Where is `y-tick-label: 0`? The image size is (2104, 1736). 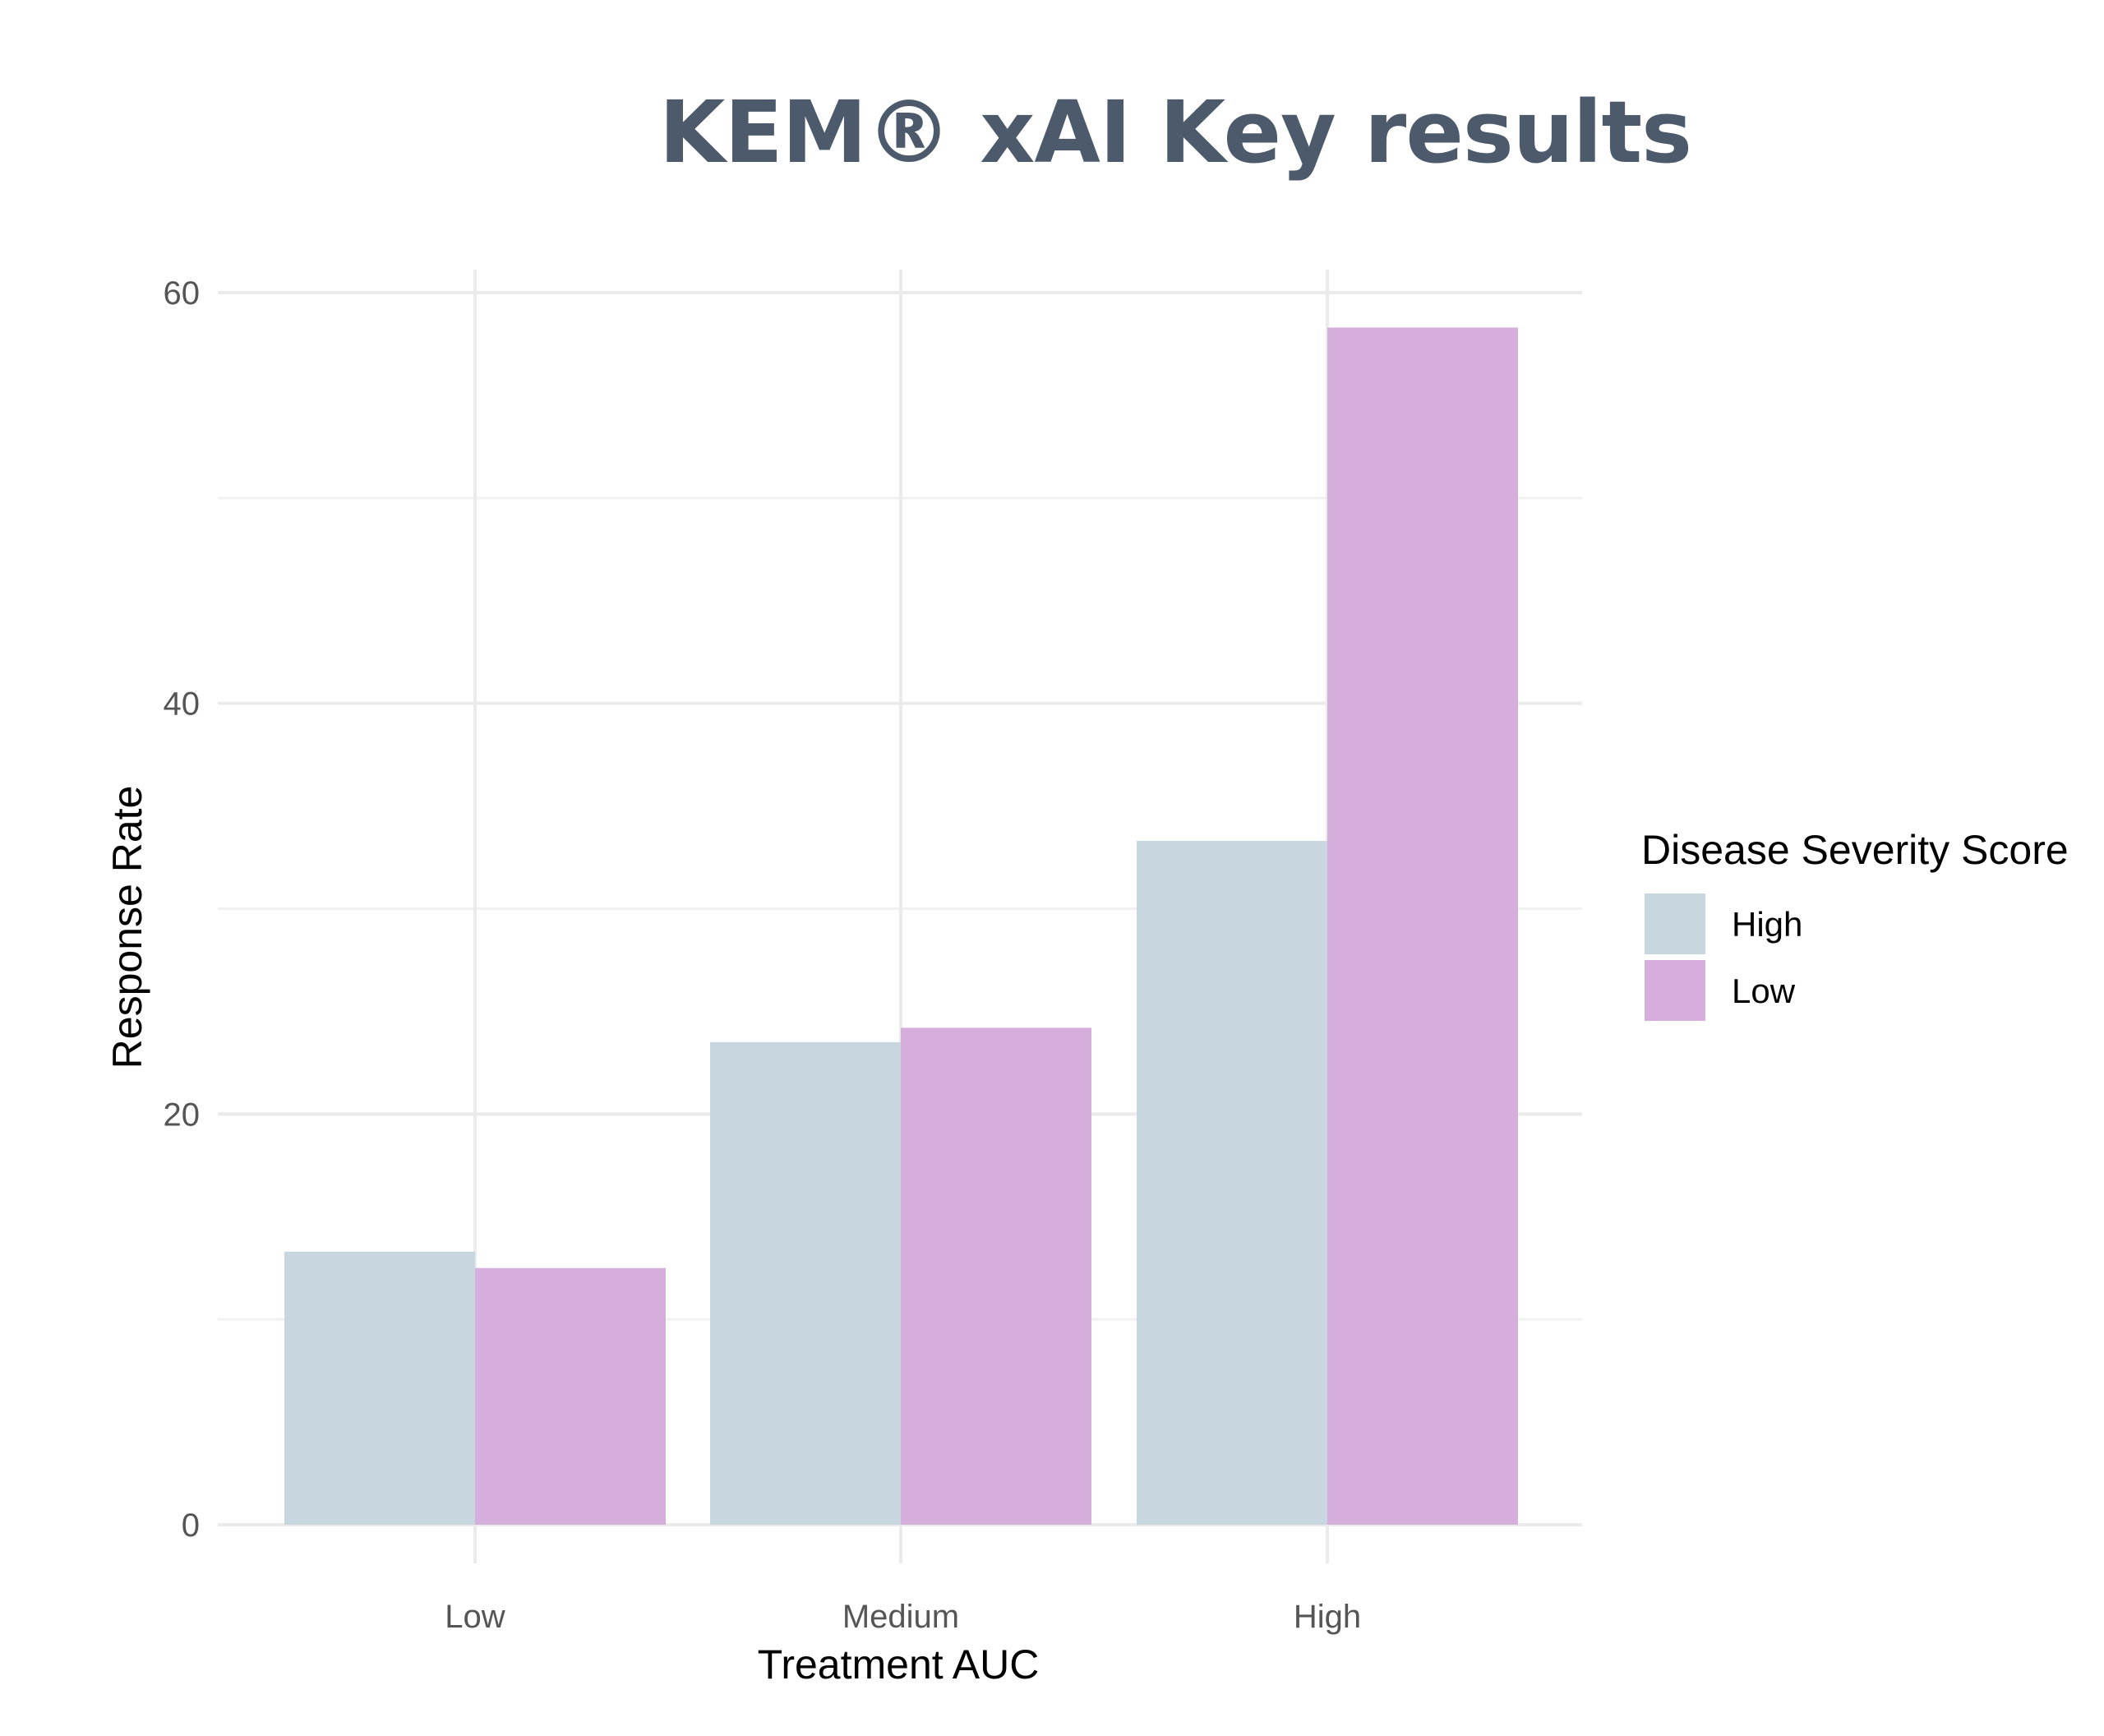
y-tick-label: 0 is located at coordinates (191, 1526).